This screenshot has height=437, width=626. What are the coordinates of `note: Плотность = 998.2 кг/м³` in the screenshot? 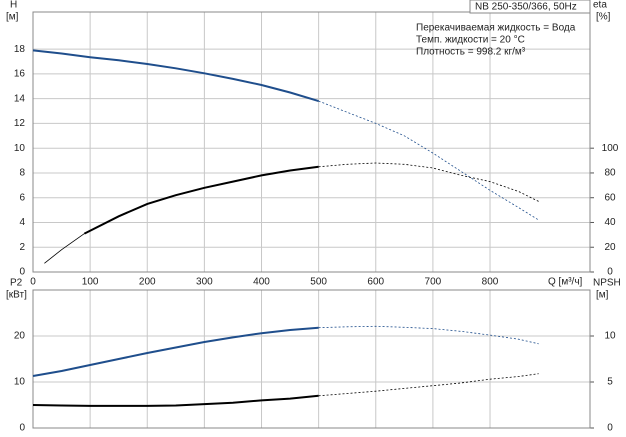 It's located at (471, 52).